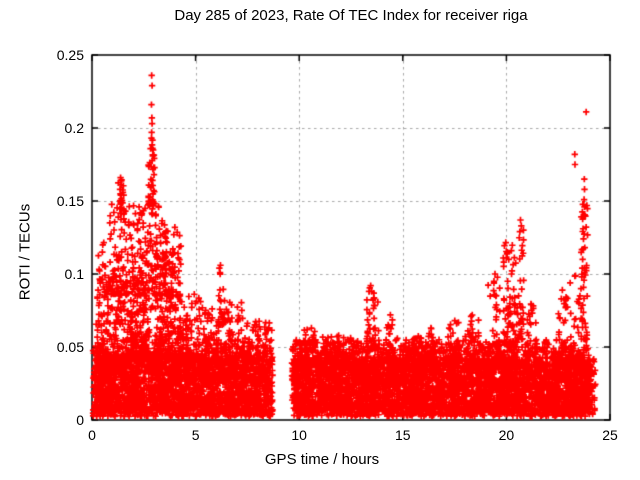  I want to click on x-tick-label: 20, so click(506, 435).